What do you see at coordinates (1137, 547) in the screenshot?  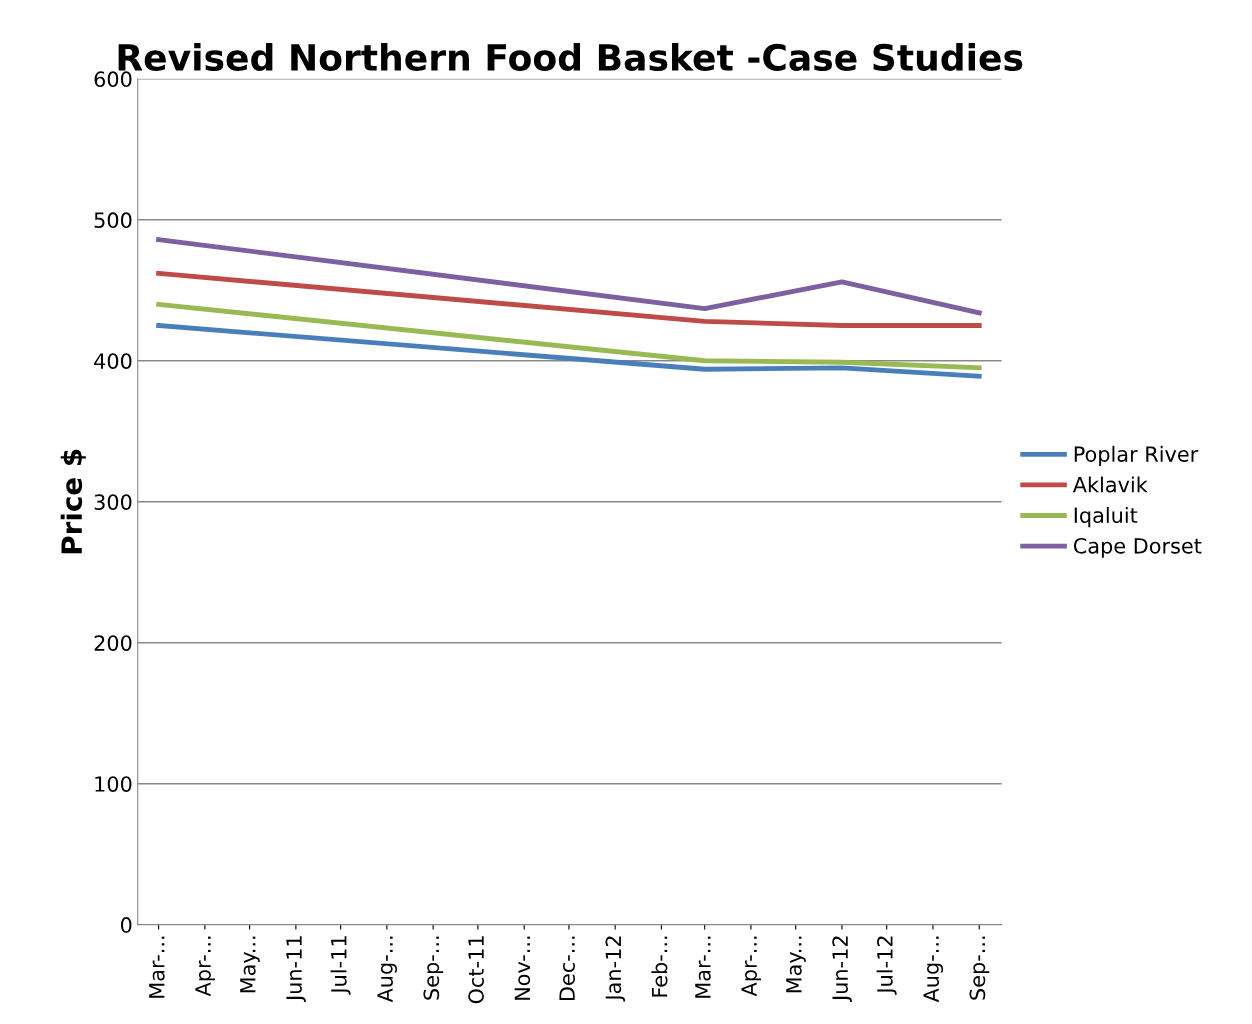 I see `legend-label: Cape Dorset` at bounding box center [1137, 547].